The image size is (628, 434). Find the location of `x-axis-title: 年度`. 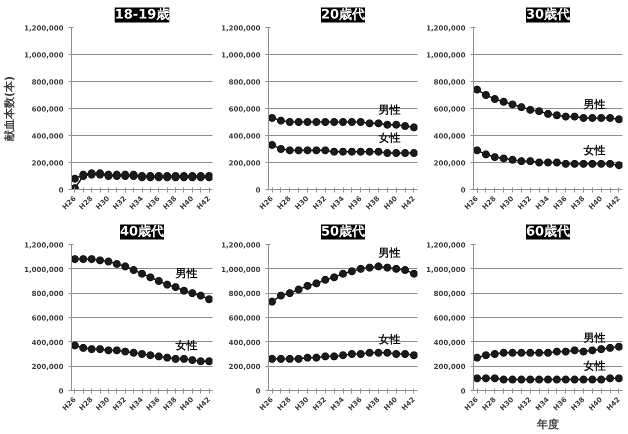

x-axis-title: 年度 is located at coordinates (547, 425).